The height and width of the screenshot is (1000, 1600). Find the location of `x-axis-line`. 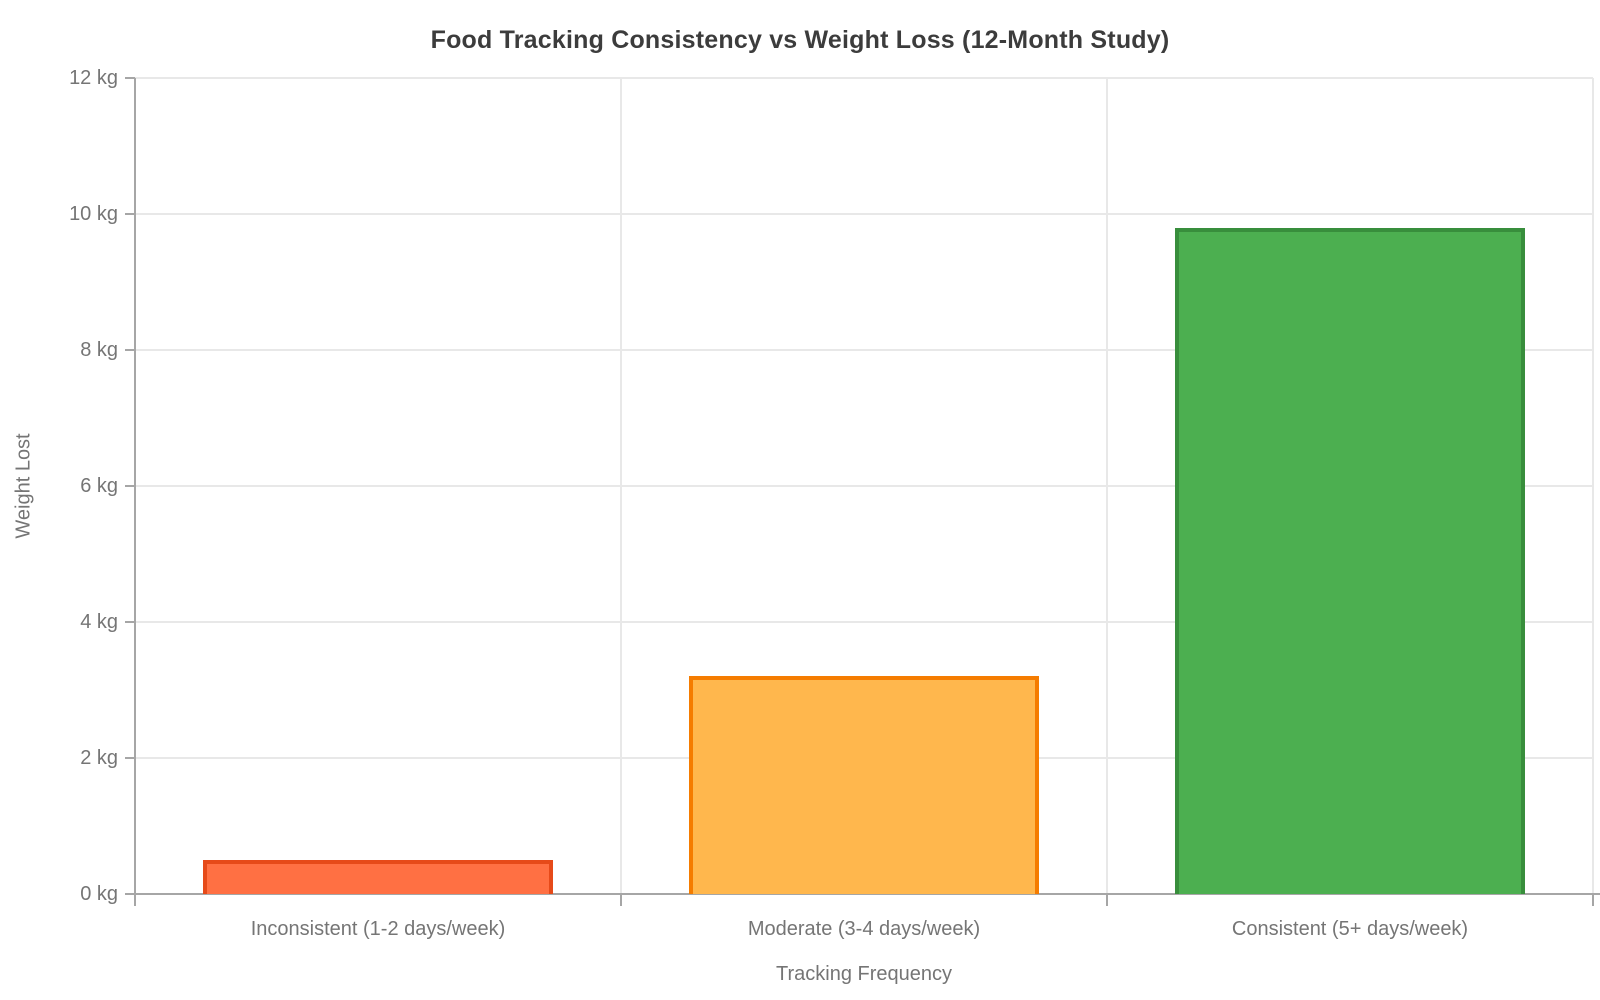

x-axis-line is located at coordinates (867, 894).